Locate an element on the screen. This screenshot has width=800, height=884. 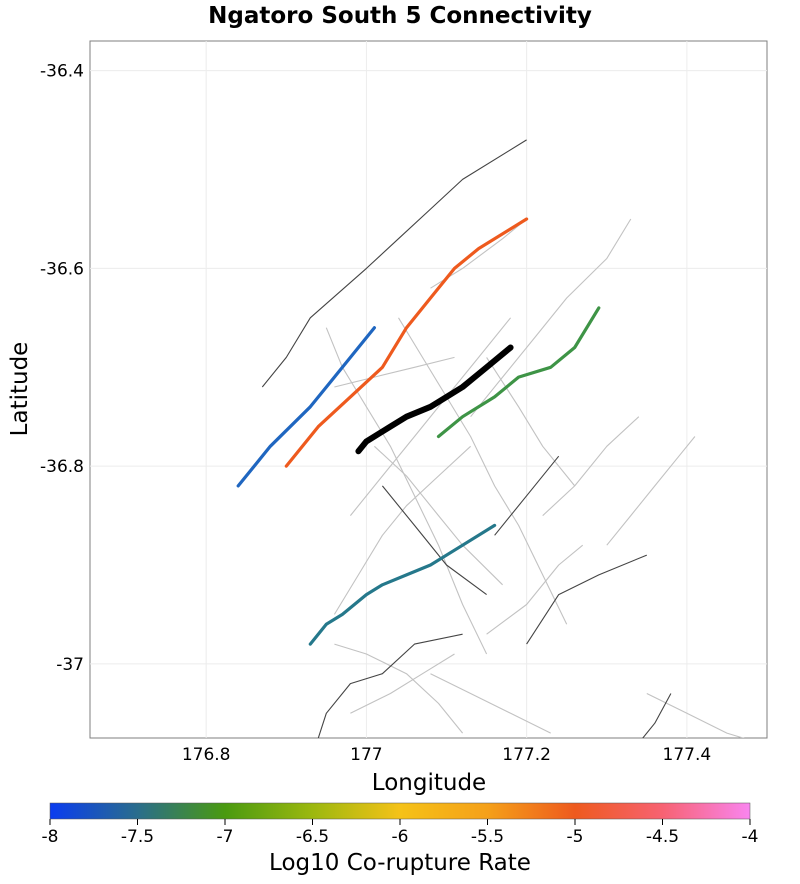
y-axis-ticks: -36.4 -36.6 -36.8 -37 is located at coordinates (62, 368).